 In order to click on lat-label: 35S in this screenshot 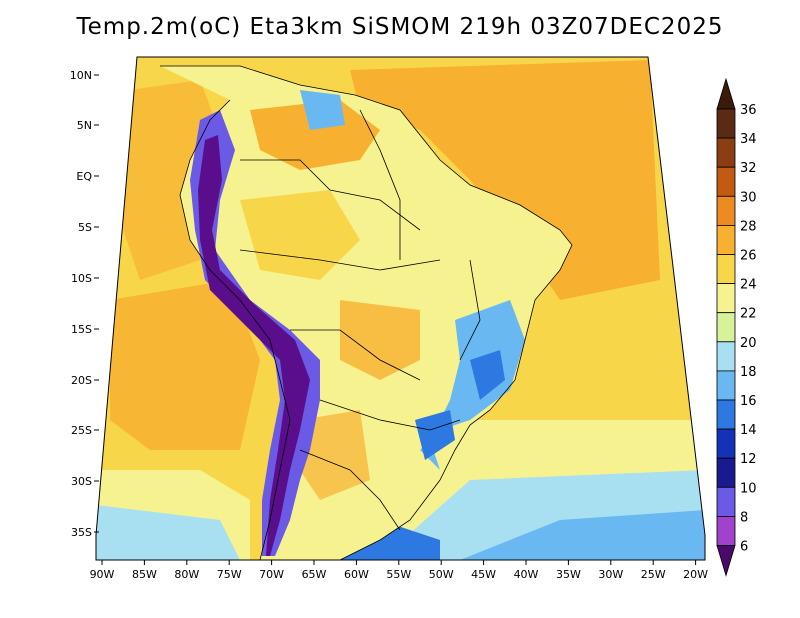, I will do `click(81, 532)`.